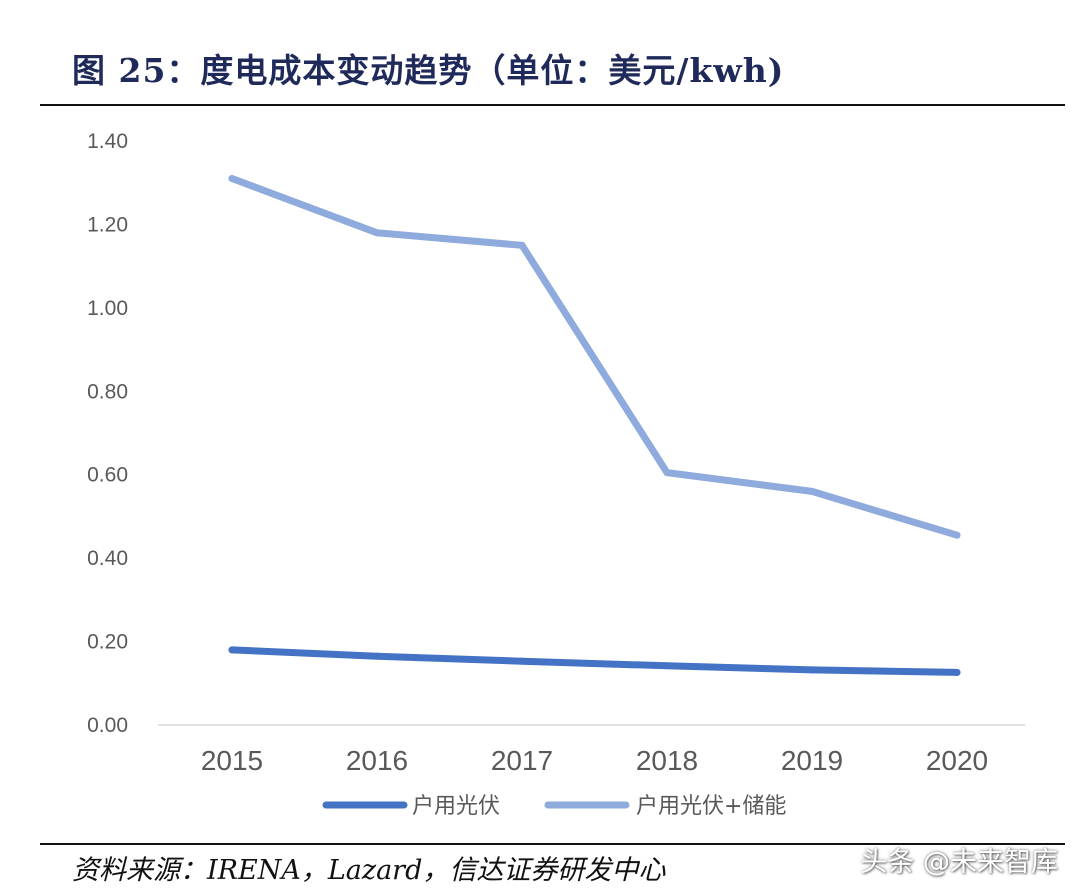  Describe the element at coordinates (232, 760) in the screenshot. I see `x-tick-label: 2015` at that location.